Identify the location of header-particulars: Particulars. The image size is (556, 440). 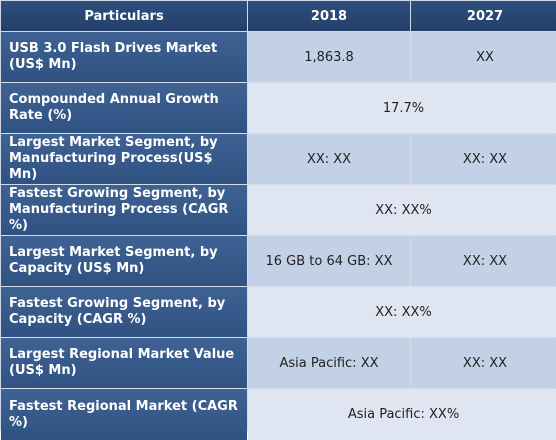
(124, 16).